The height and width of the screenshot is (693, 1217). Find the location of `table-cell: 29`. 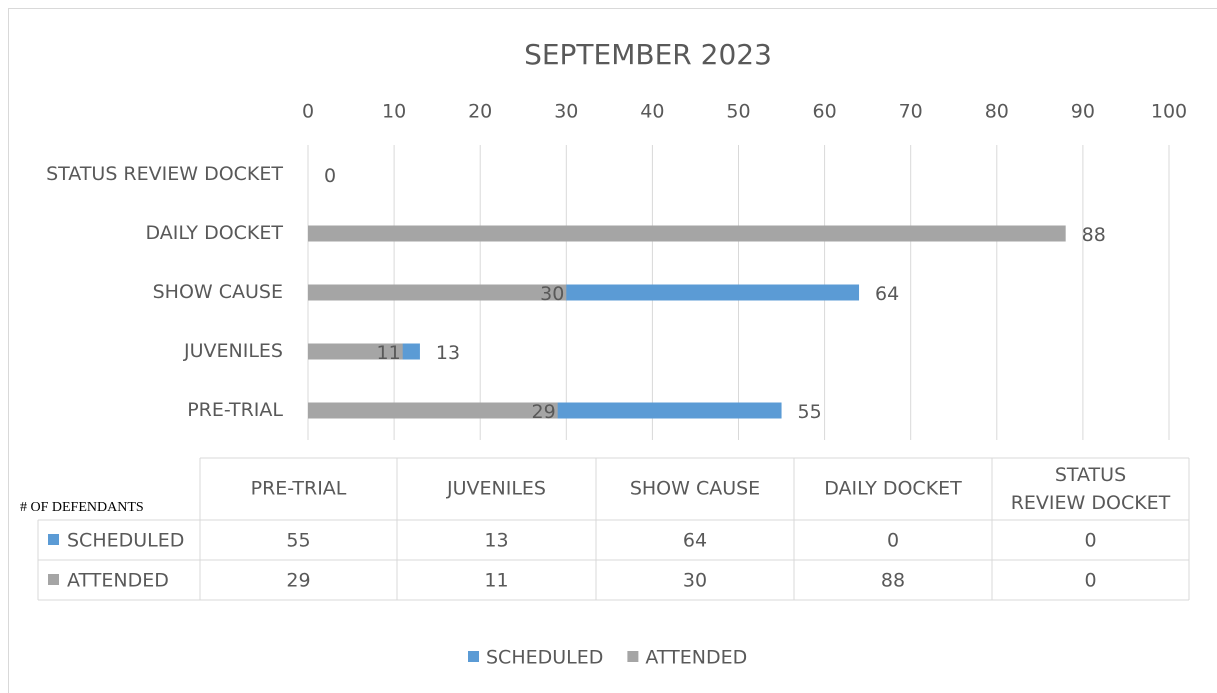

table-cell: 29 is located at coordinates (298, 581).